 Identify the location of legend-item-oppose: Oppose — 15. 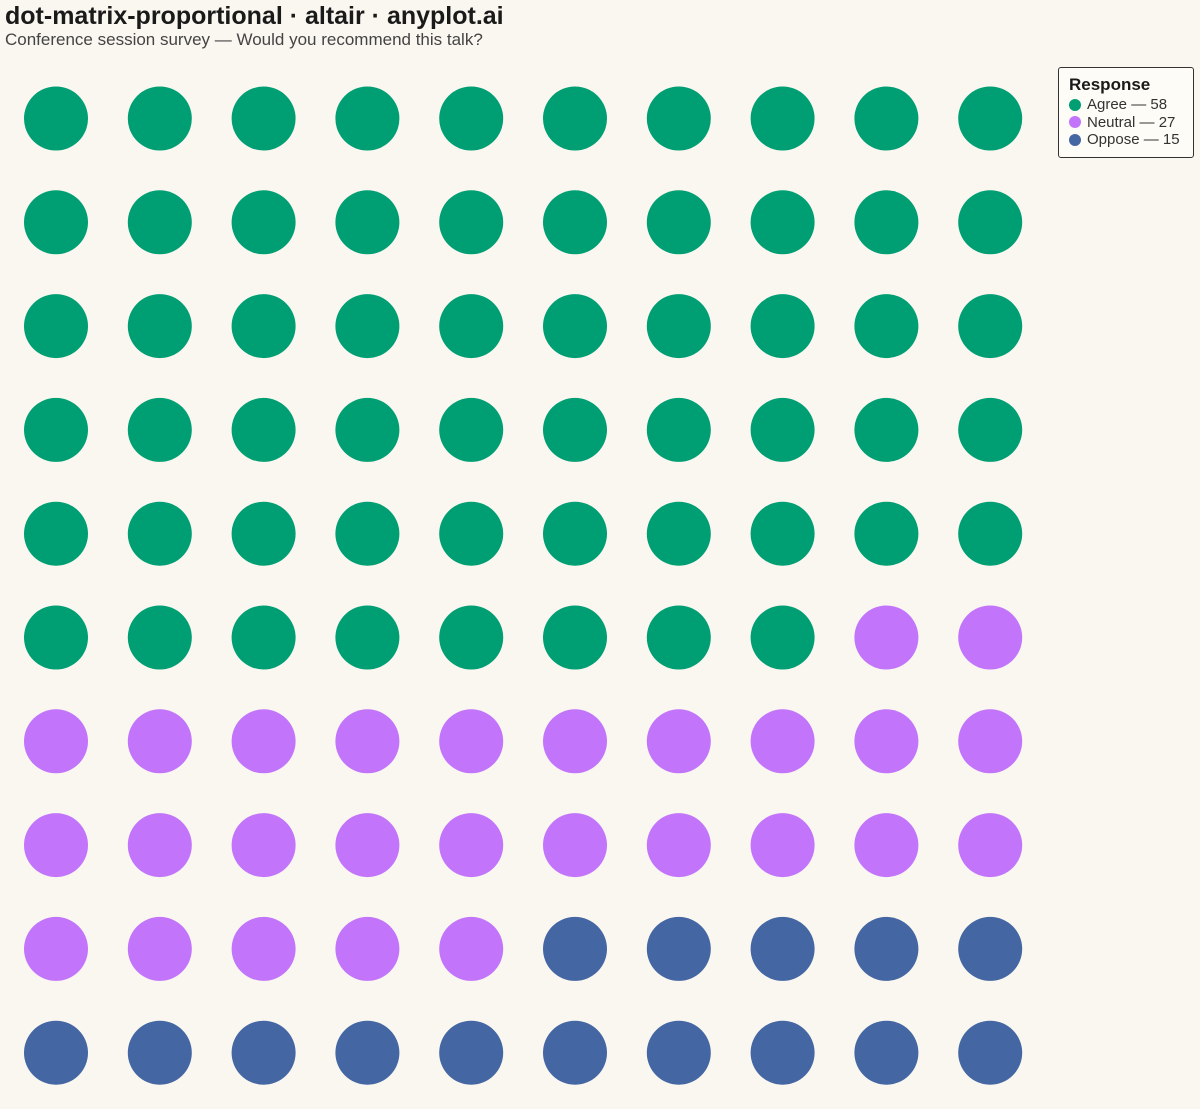
(1131, 140).